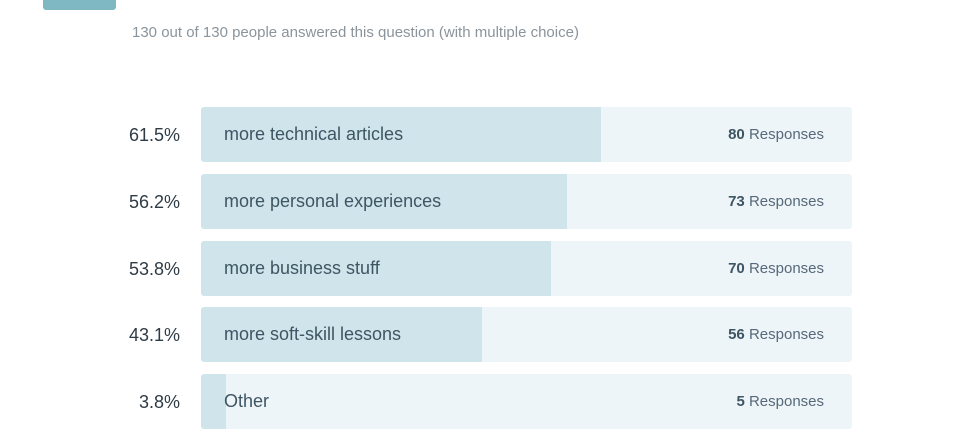  I want to click on option-label: more technical articles, so click(314, 134).